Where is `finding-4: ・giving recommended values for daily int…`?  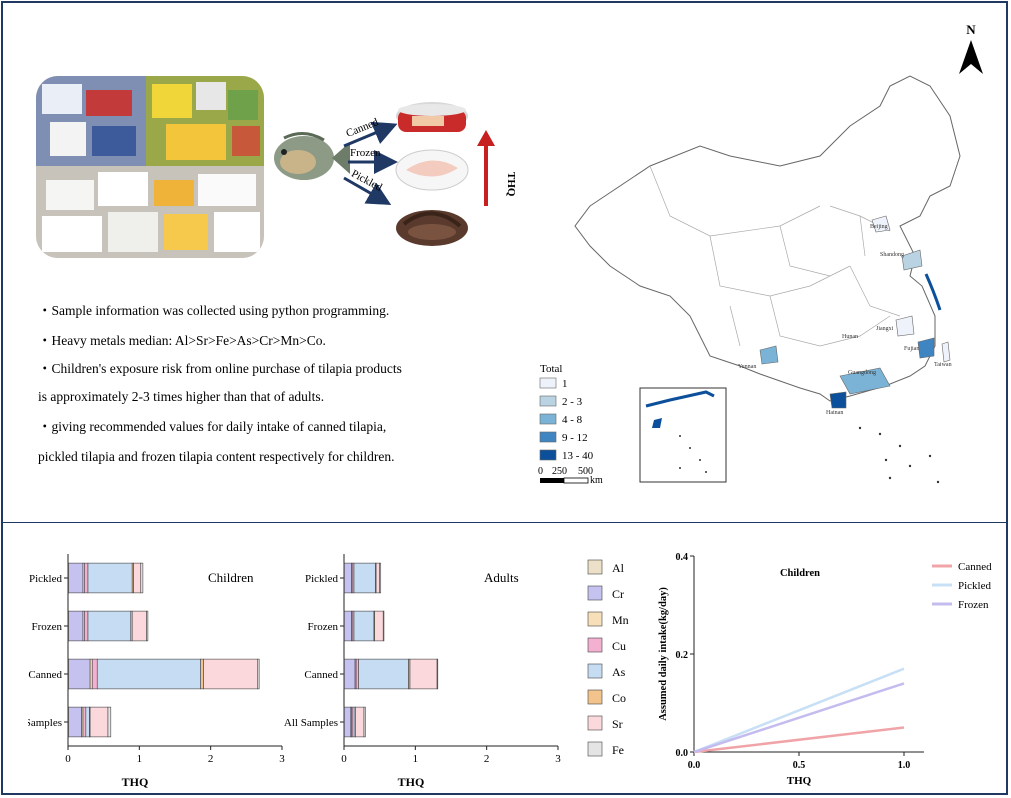 finding-4: ・giving recommended values for daily int… is located at coordinates (212, 426).